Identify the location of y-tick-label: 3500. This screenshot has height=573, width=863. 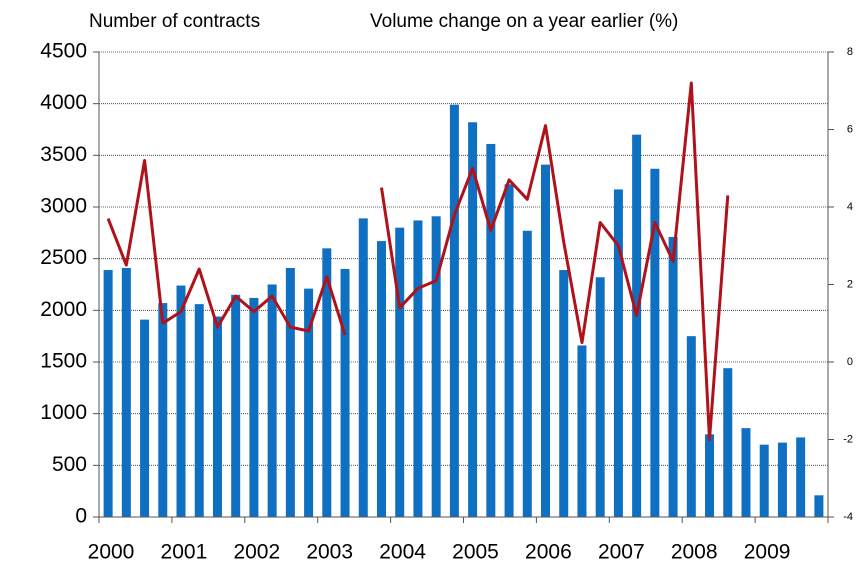
(63, 154).